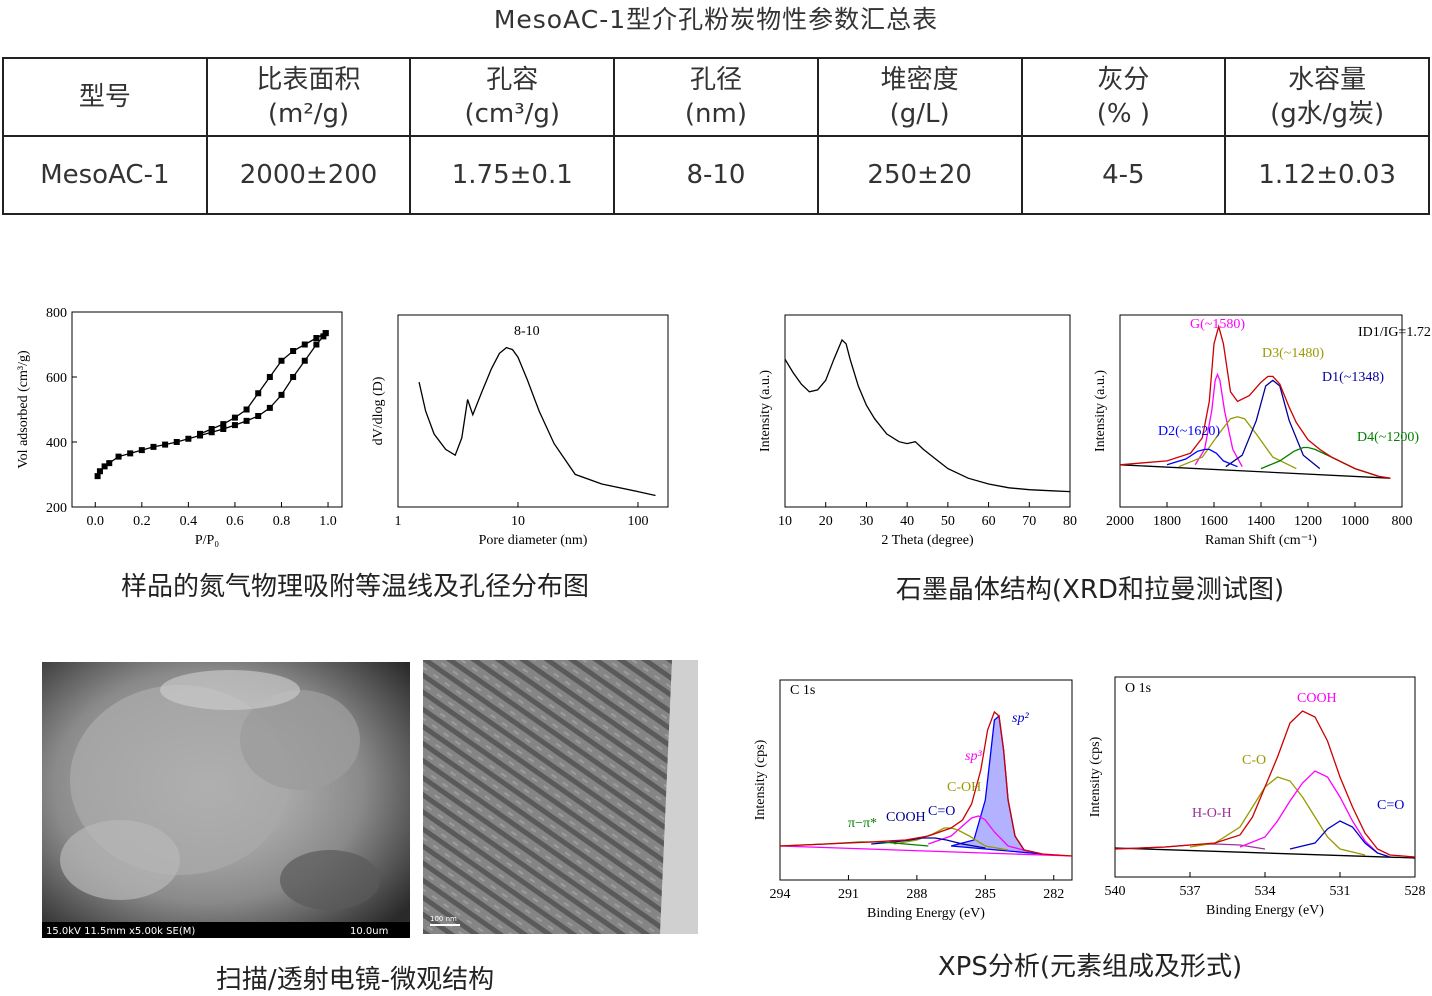 This screenshot has height=996, width=1432. I want to click on x-tick-label: 1200, so click(1308, 521).